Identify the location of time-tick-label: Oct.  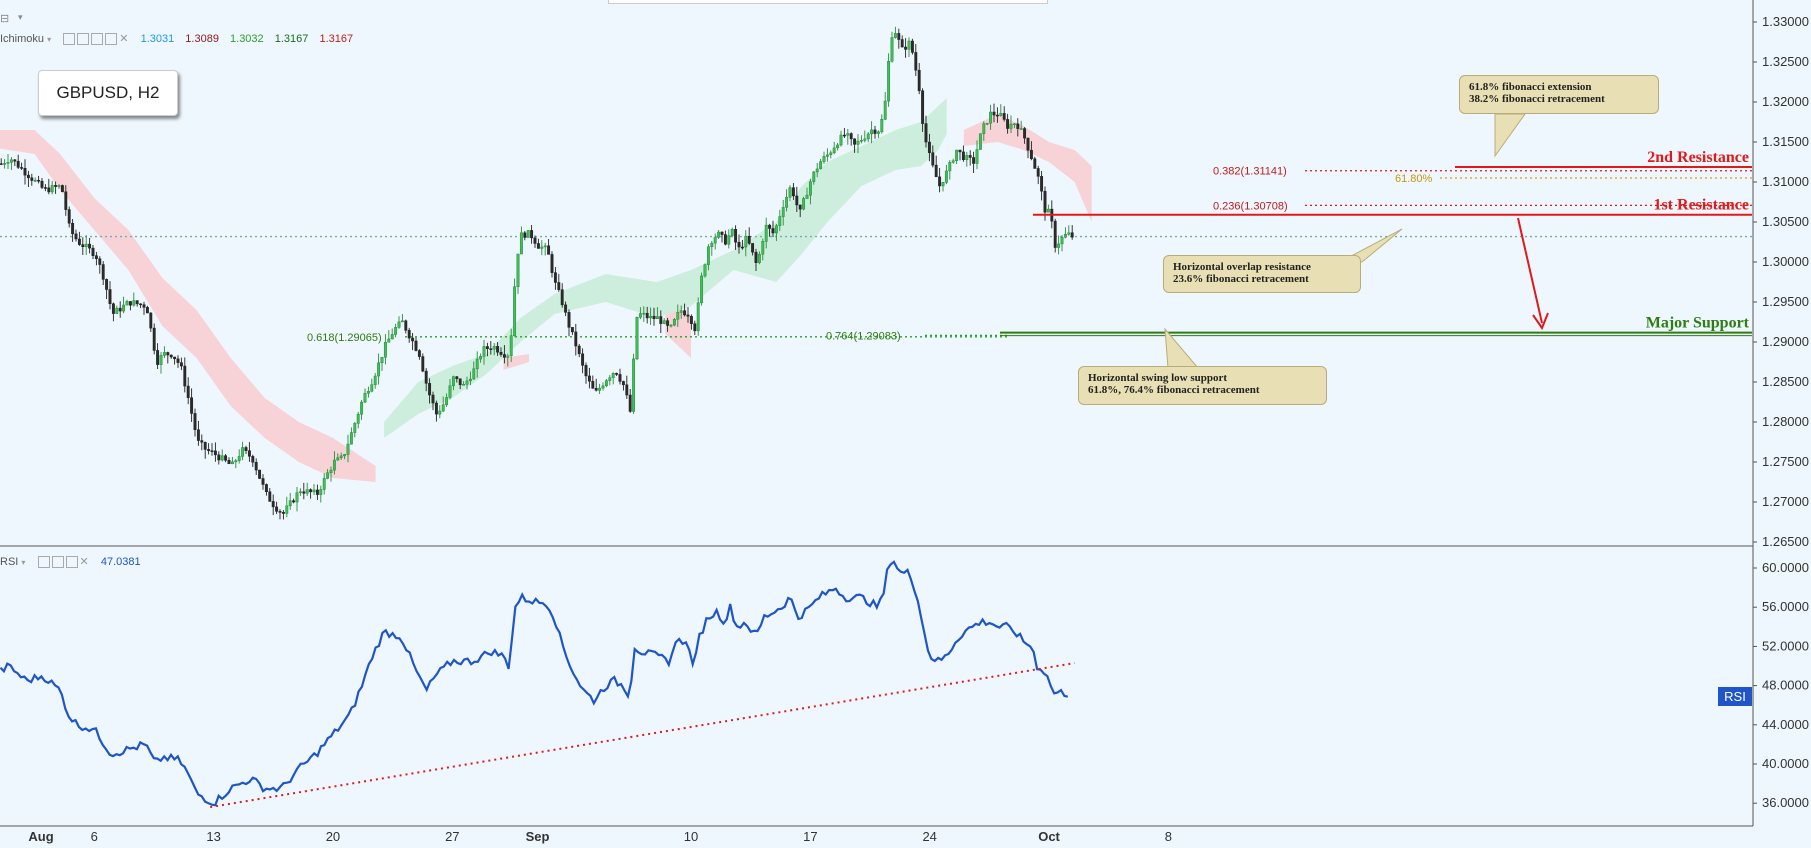
(1049, 836).